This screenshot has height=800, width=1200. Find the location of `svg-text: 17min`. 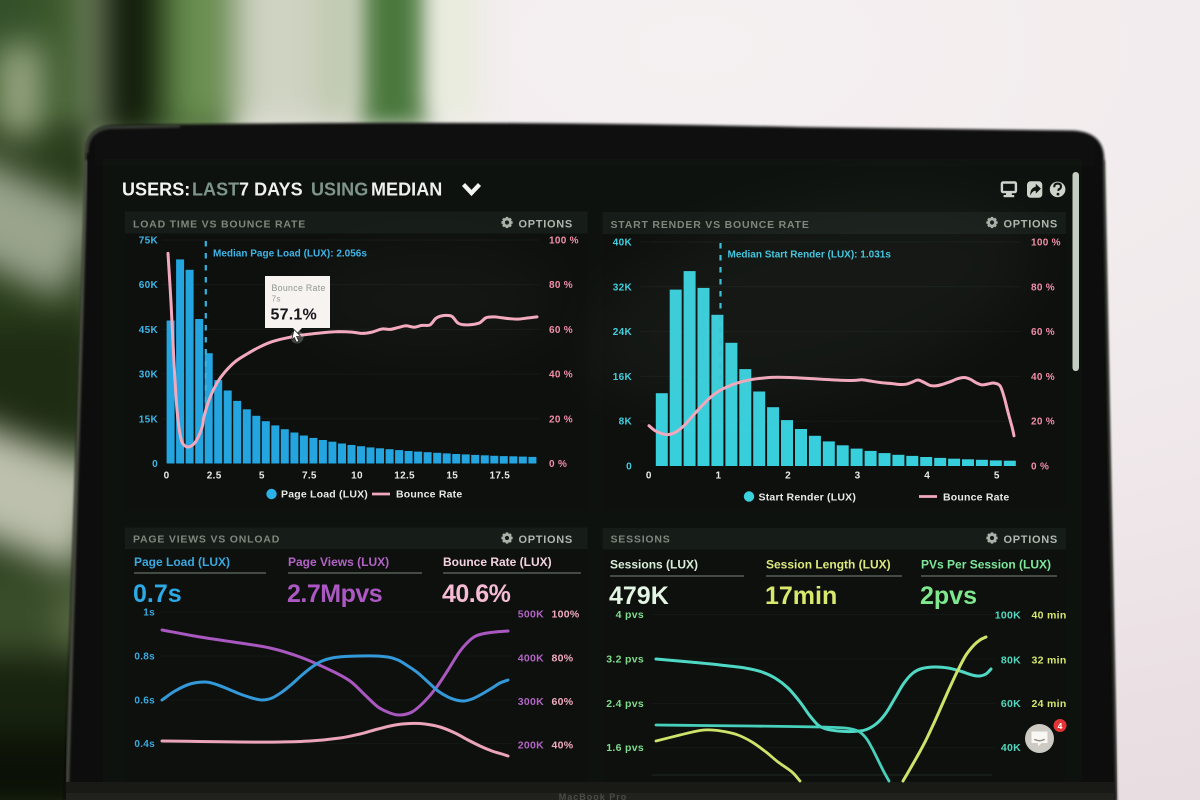

svg-text: 17min is located at coordinates (801, 596).